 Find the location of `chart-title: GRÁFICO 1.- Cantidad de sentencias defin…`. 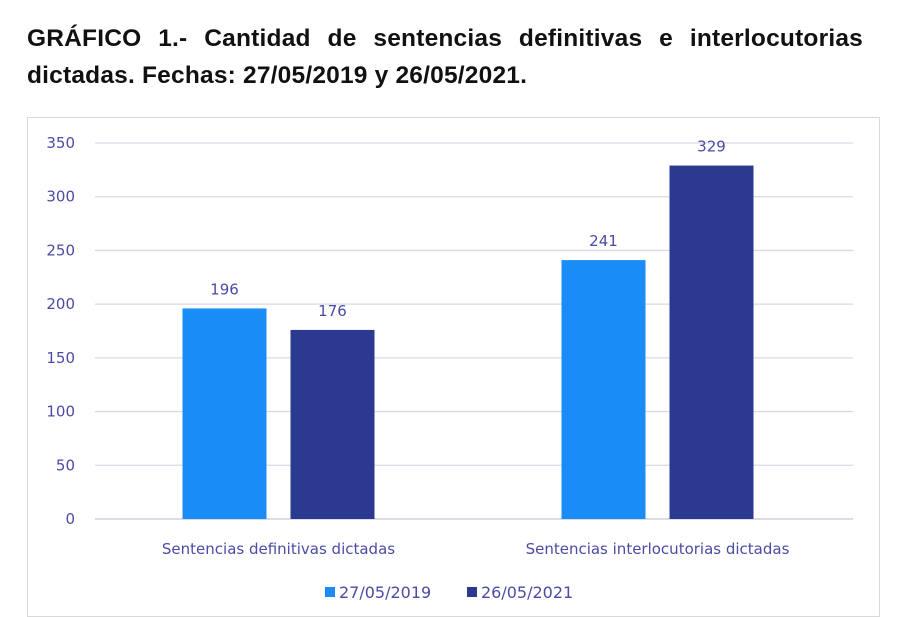

chart-title: GRÁFICO 1.- Cantidad de sentencias defin… is located at coordinates (445, 57).